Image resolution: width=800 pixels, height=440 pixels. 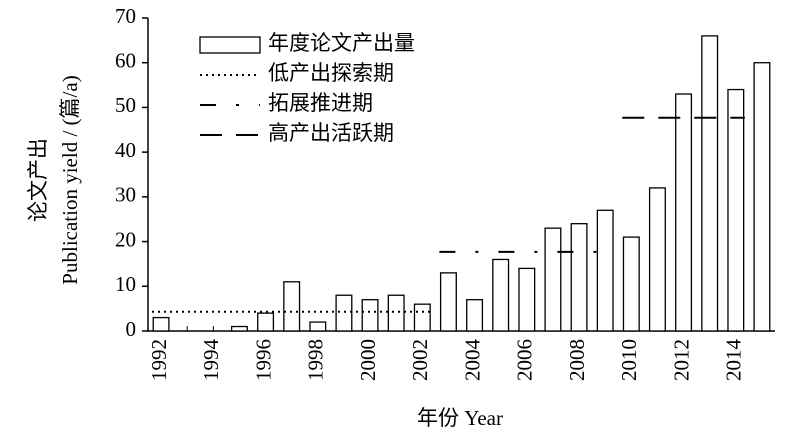 I want to click on y-tick-label: 20, so click(x=125, y=239).